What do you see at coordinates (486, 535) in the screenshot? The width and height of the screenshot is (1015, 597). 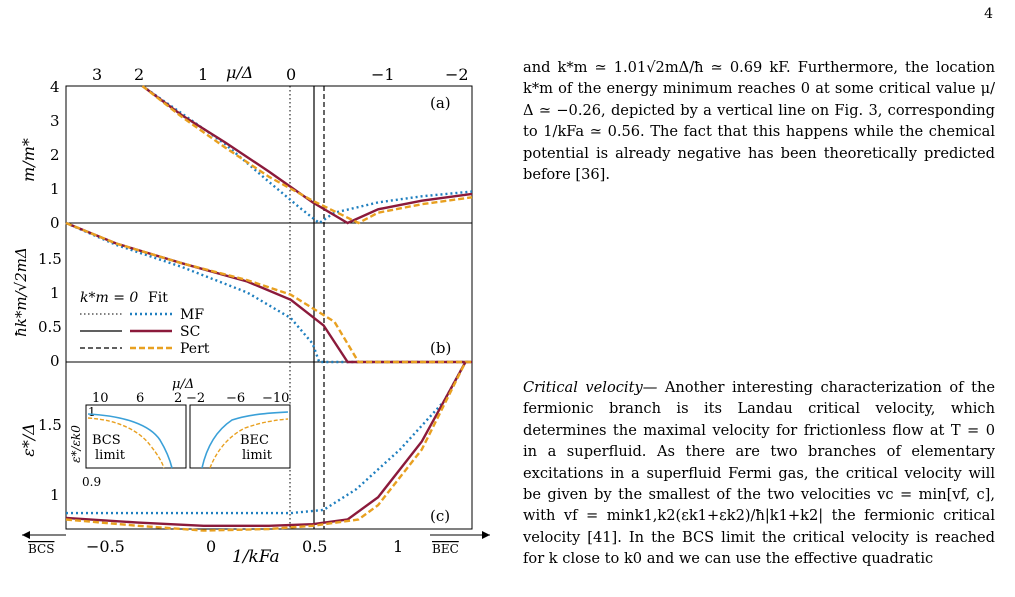 I see `bec-arrow-head` at bounding box center [486, 535].